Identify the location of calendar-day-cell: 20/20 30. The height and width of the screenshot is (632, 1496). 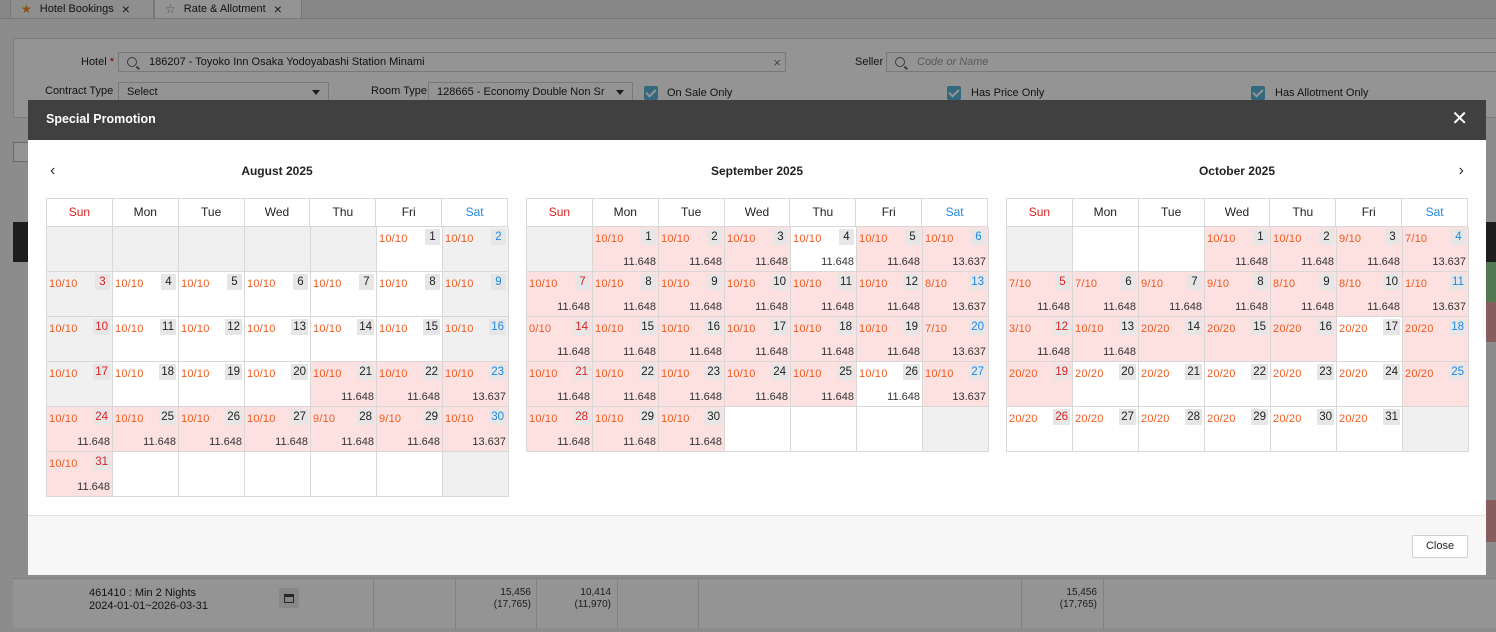
(1304, 429).